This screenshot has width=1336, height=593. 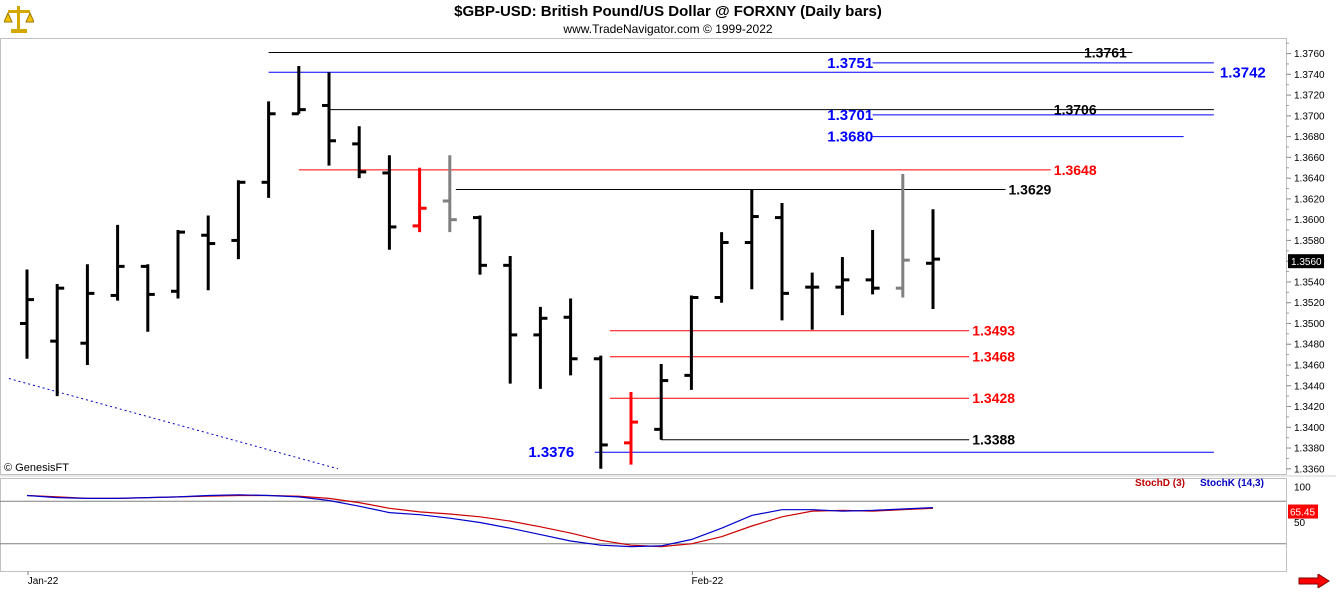 What do you see at coordinates (1309, 469) in the screenshot?
I see `y-tick-label: 1.3360` at bounding box center [1309, 469].